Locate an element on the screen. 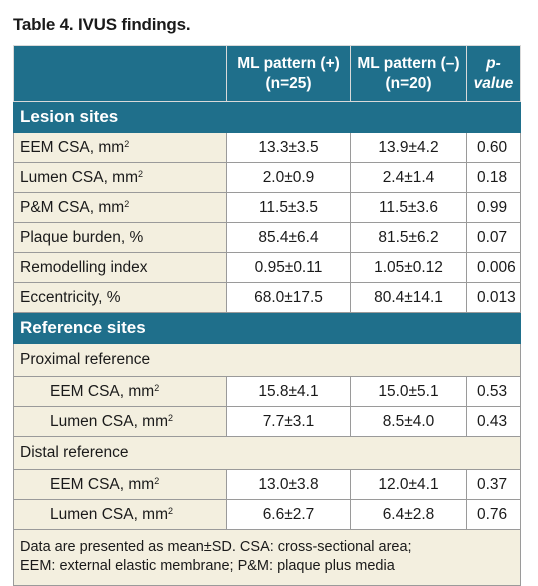 This screenshot has width=538, height=586. ml-positive-value: 2.0±0.9 is located at coordinates (288, 177).